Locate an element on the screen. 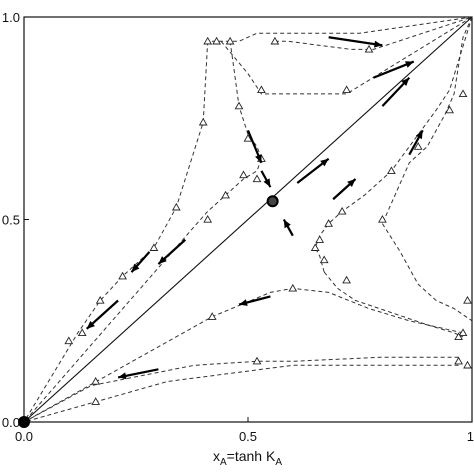 This screenshot has width=474, height=474. y-tick-label-1: 0.5 is located at coordinates (11, 220).